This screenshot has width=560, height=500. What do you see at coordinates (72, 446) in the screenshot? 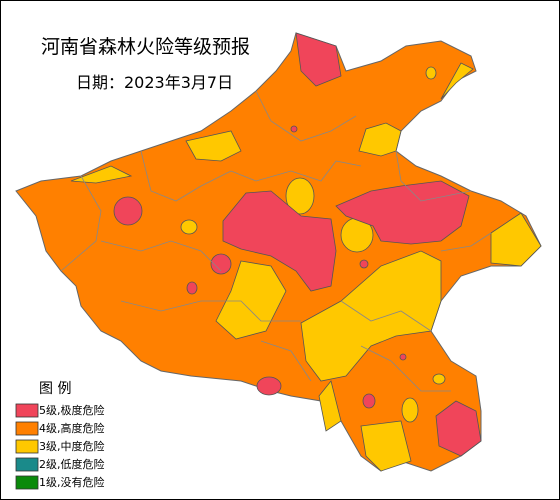
I see `legend-label: 3级,中度危险` at bounding box center [72, 446].